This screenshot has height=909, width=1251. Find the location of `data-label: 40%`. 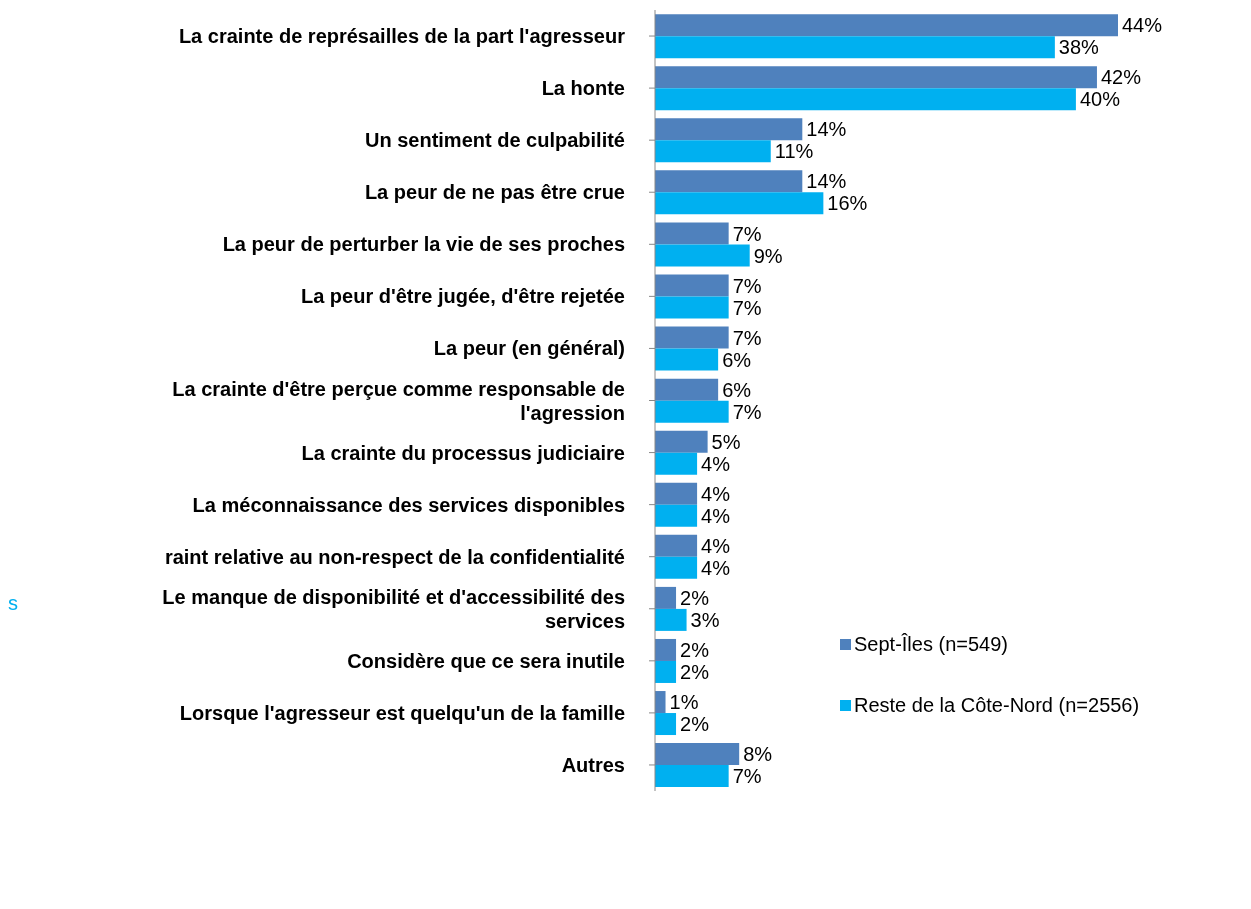

data-label: 40% is located at coordinates (1100, 99).